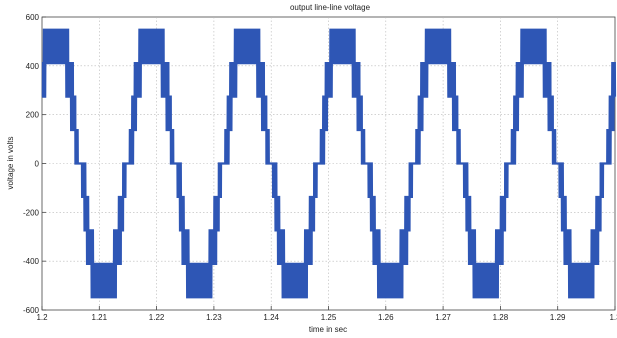 This screenshot has width=617, height=338. What do you see at coordinates (558, 317) in the screenshot?
I see `x-tick-label: 1.29` at bounding box center [558, 317].